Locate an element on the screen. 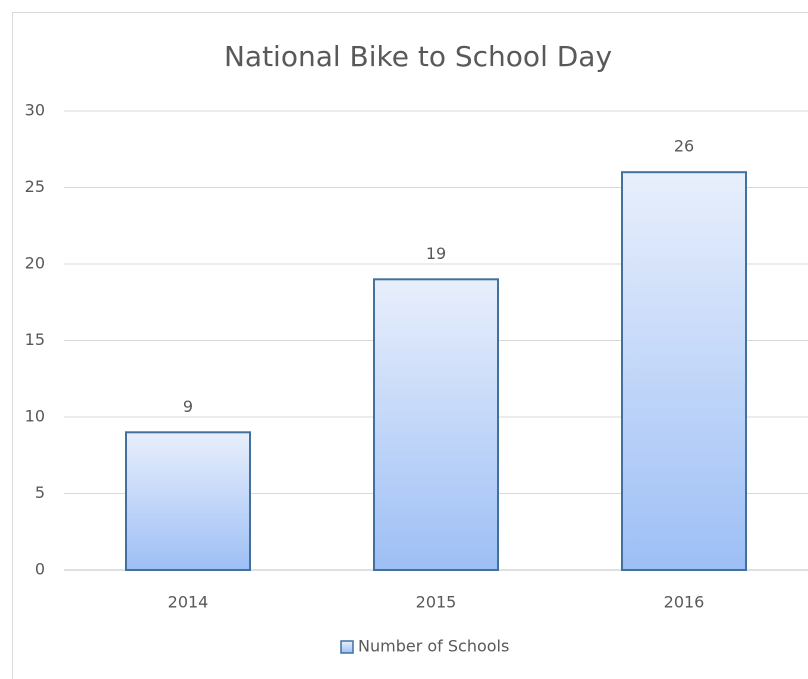  data-label: 19 is located at coordinates (436, 253).